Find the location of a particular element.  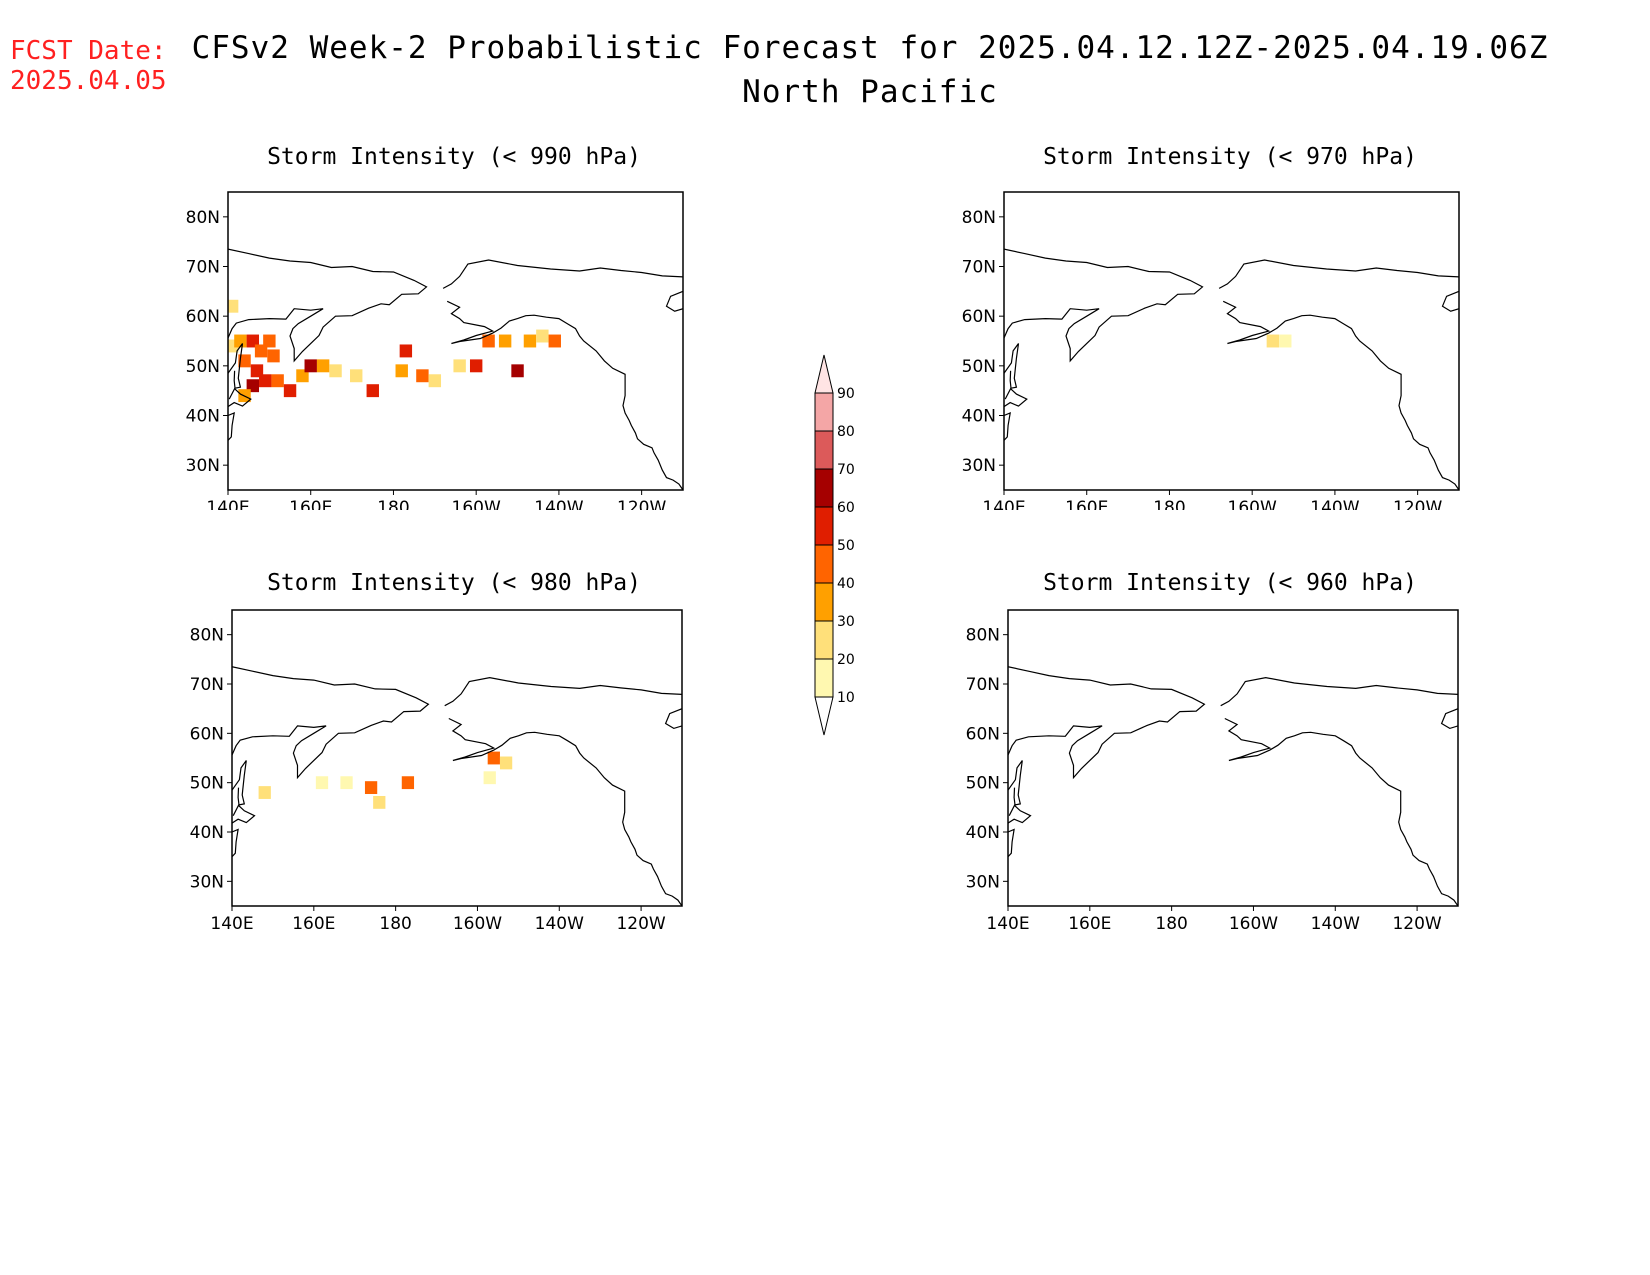

colorbar-label: 40 is located at coordinates (846, 584).